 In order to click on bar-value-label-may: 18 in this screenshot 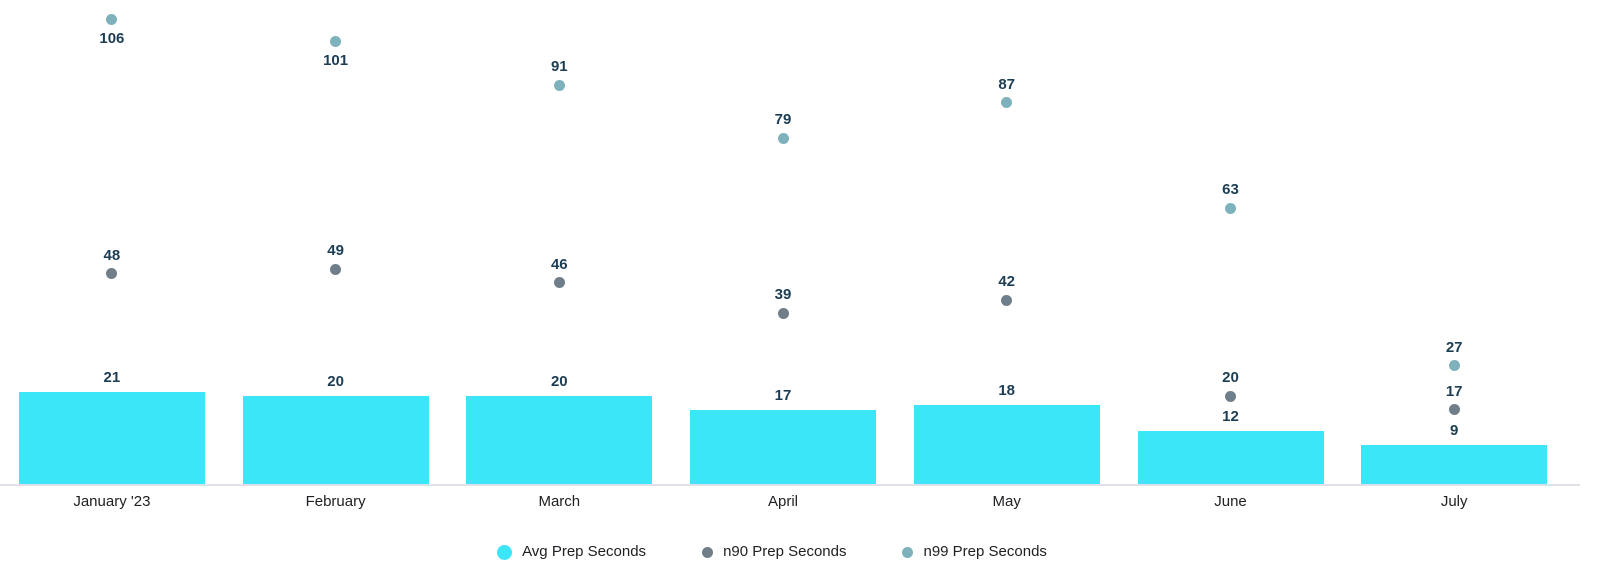, I will do `click(1007, 391)`.